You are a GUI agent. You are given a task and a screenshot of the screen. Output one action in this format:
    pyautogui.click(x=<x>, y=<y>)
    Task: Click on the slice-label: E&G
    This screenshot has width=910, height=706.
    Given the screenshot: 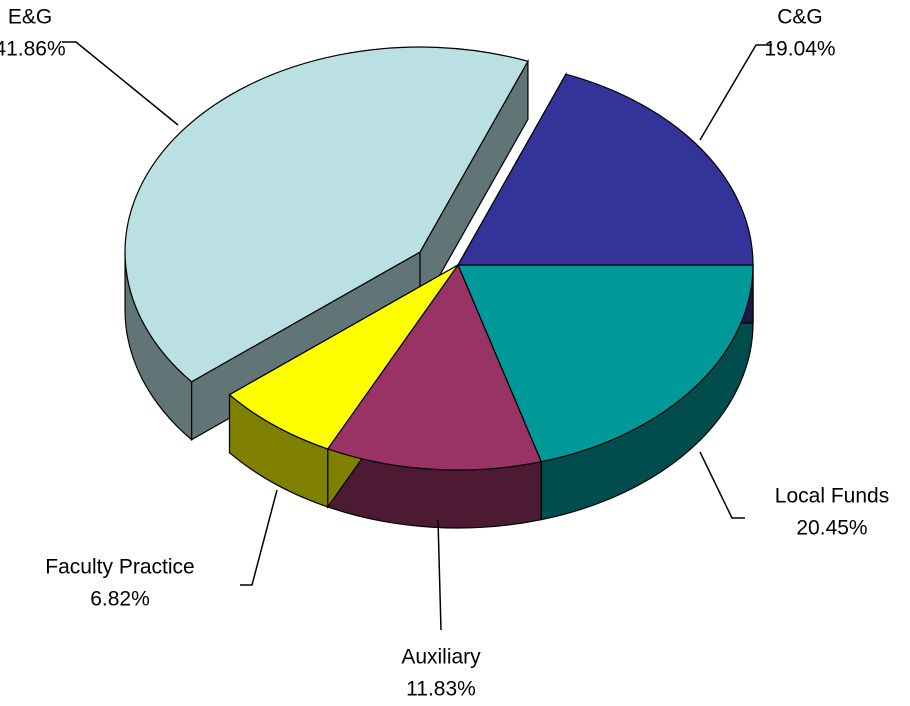 What is the action you would take?
    pyautogui.click(x=30, y=17)
    